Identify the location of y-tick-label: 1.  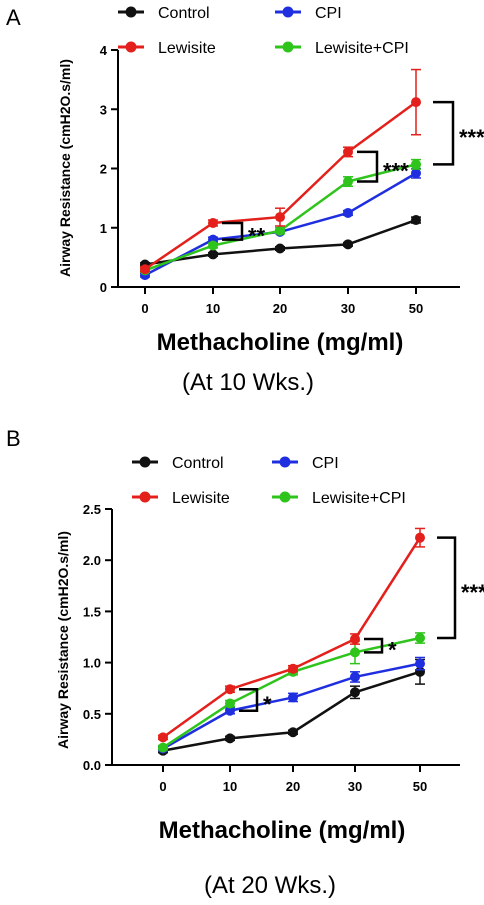
(103, 228).